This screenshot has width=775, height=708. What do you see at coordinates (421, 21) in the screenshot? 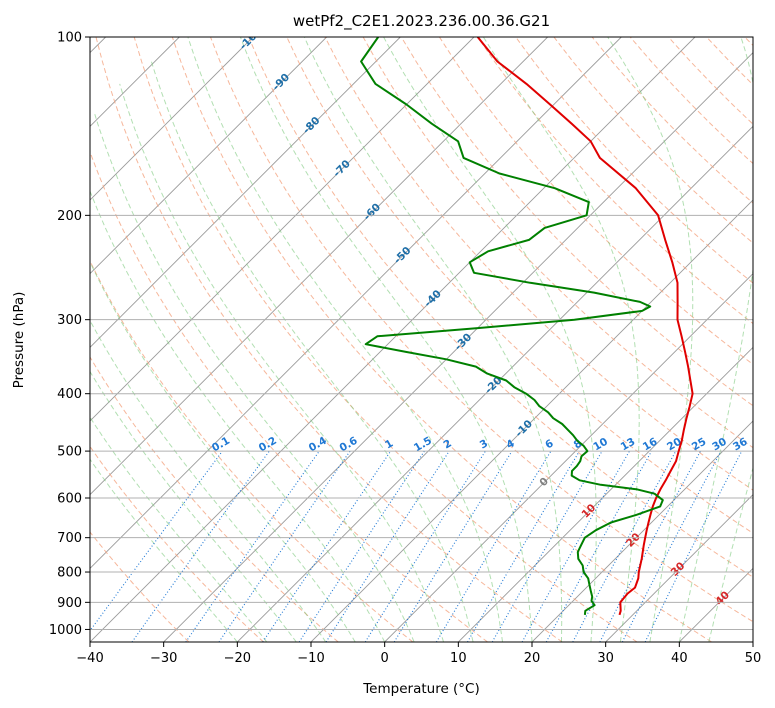
I see `chart-title: wetPf2_C2E1.2023.236.00.36.G21` at bounding box center [421, 21].